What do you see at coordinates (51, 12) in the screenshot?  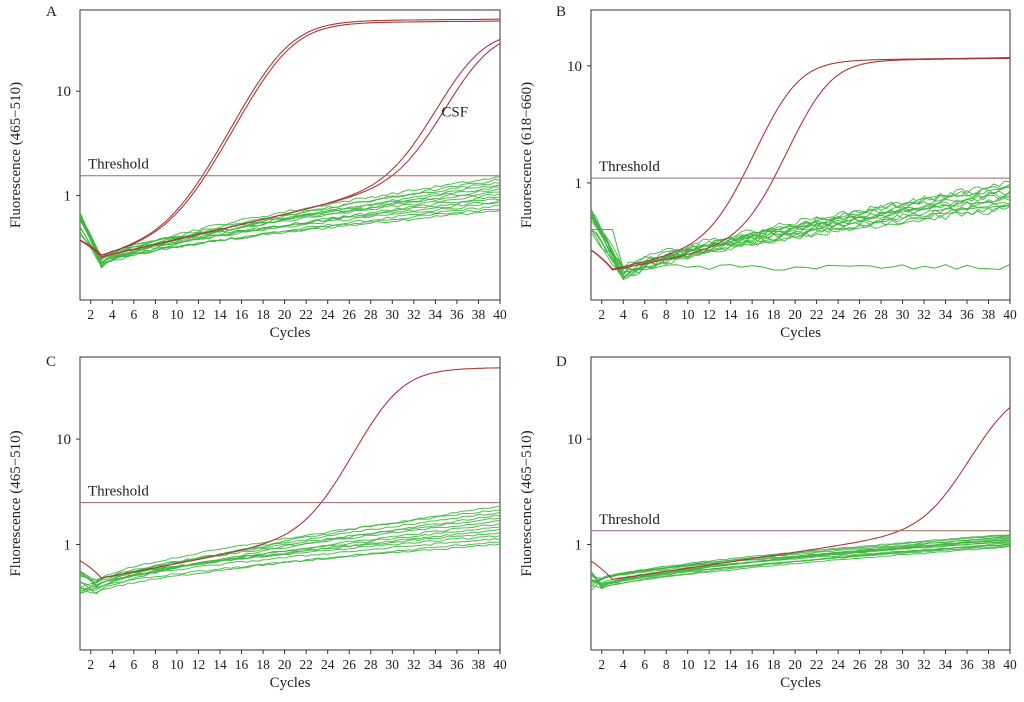 I see `panel-letter: A` at bounding box center [51, 12].